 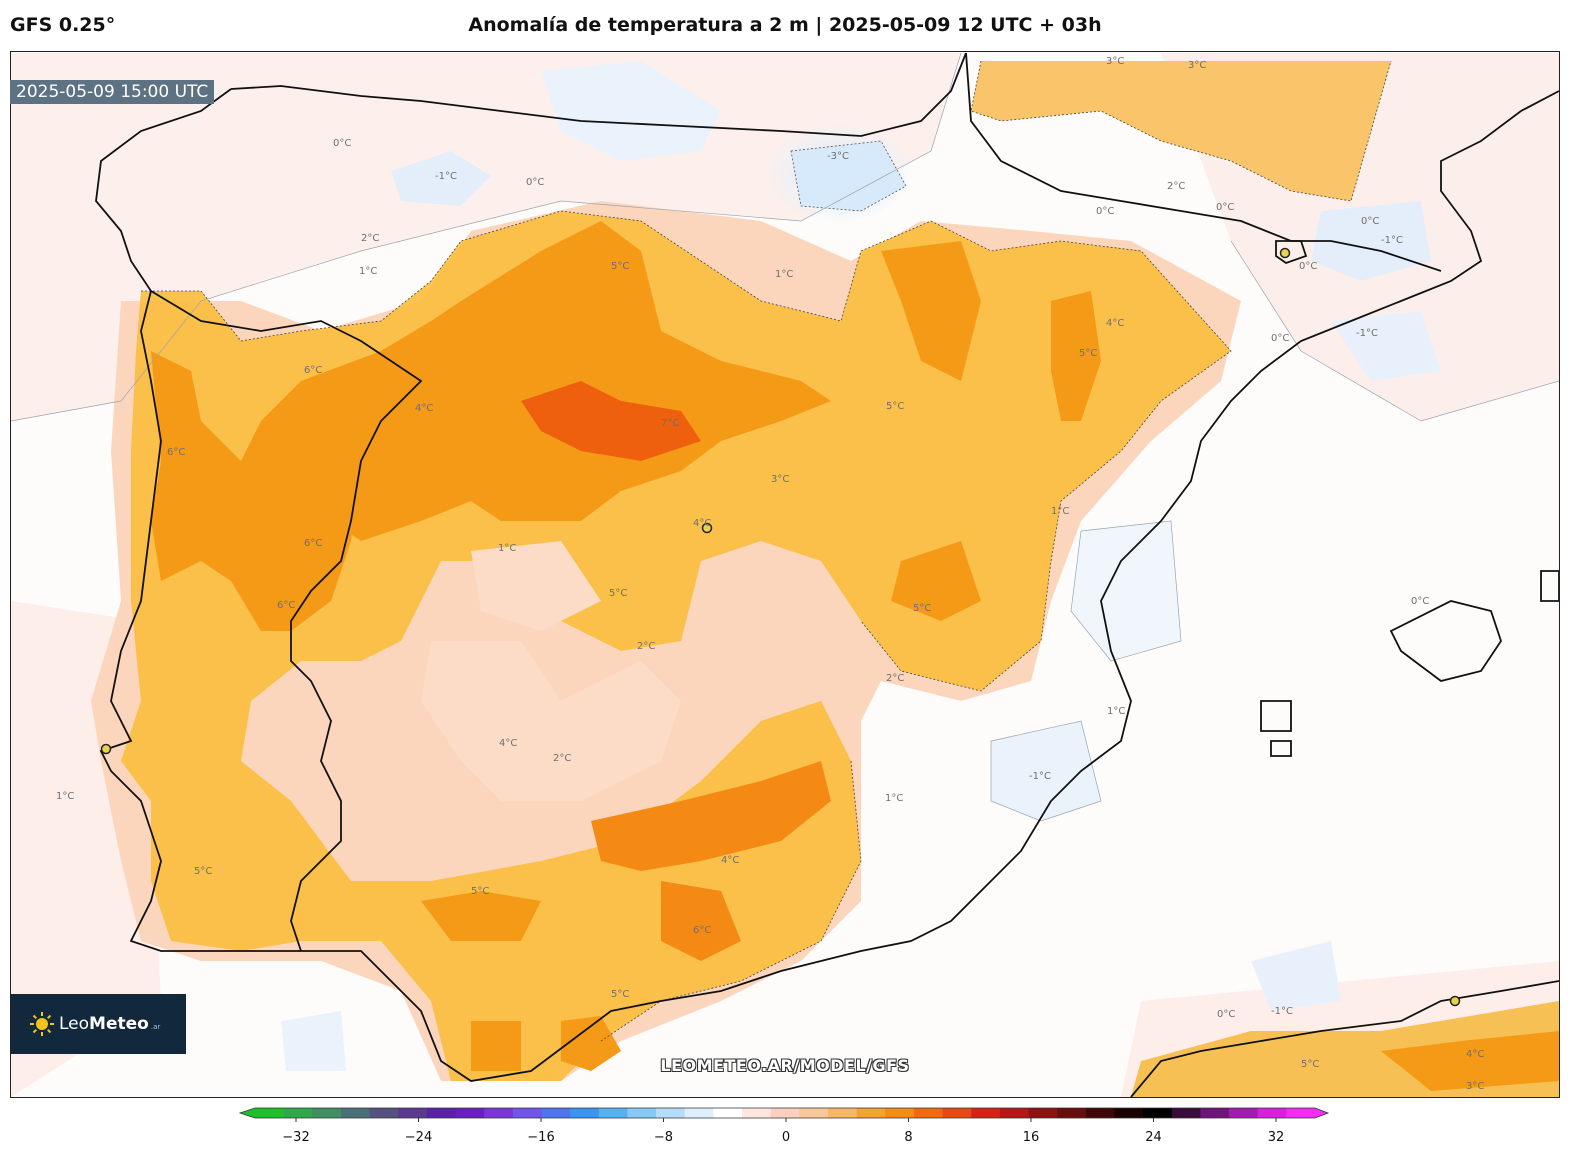 I want to click on colorbar-tick-label: 24, so click(x=1153, y=1137).